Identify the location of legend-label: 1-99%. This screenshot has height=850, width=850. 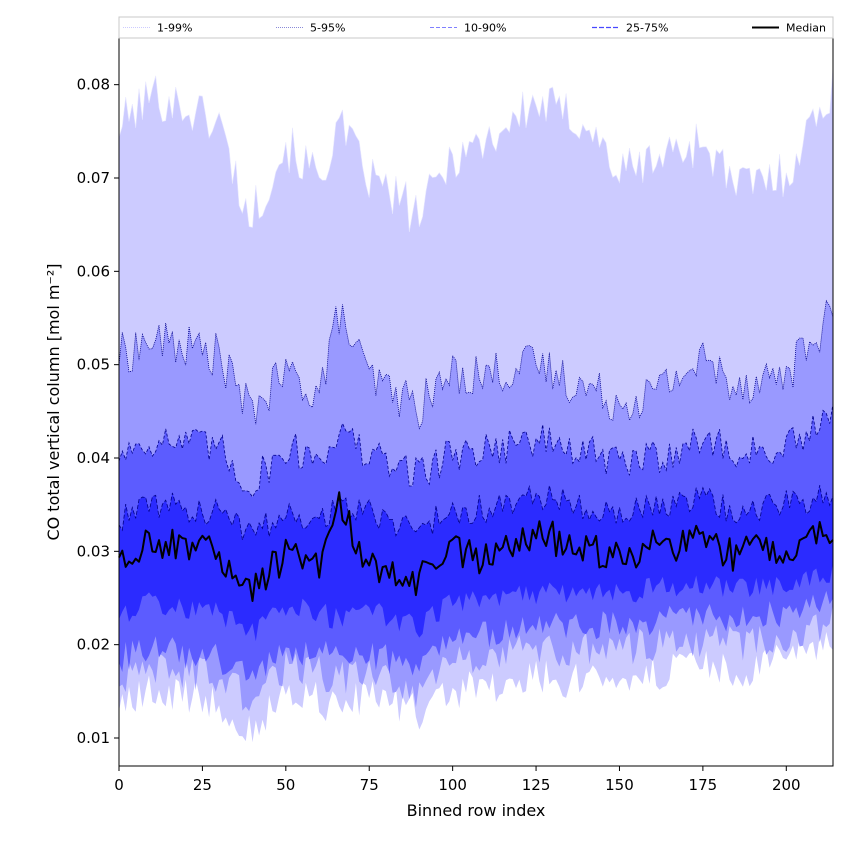
(174, 28).